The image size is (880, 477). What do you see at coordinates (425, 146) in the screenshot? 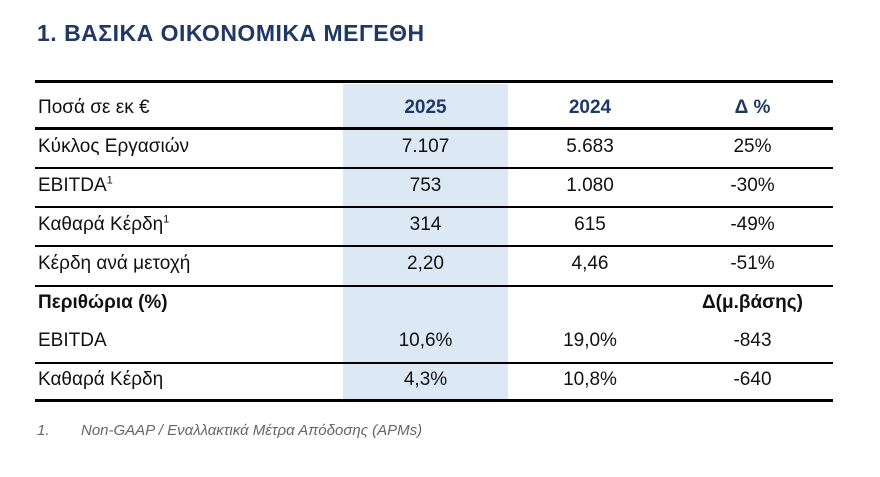
I see `cell: 7.107` at bounding box center [425, 146].